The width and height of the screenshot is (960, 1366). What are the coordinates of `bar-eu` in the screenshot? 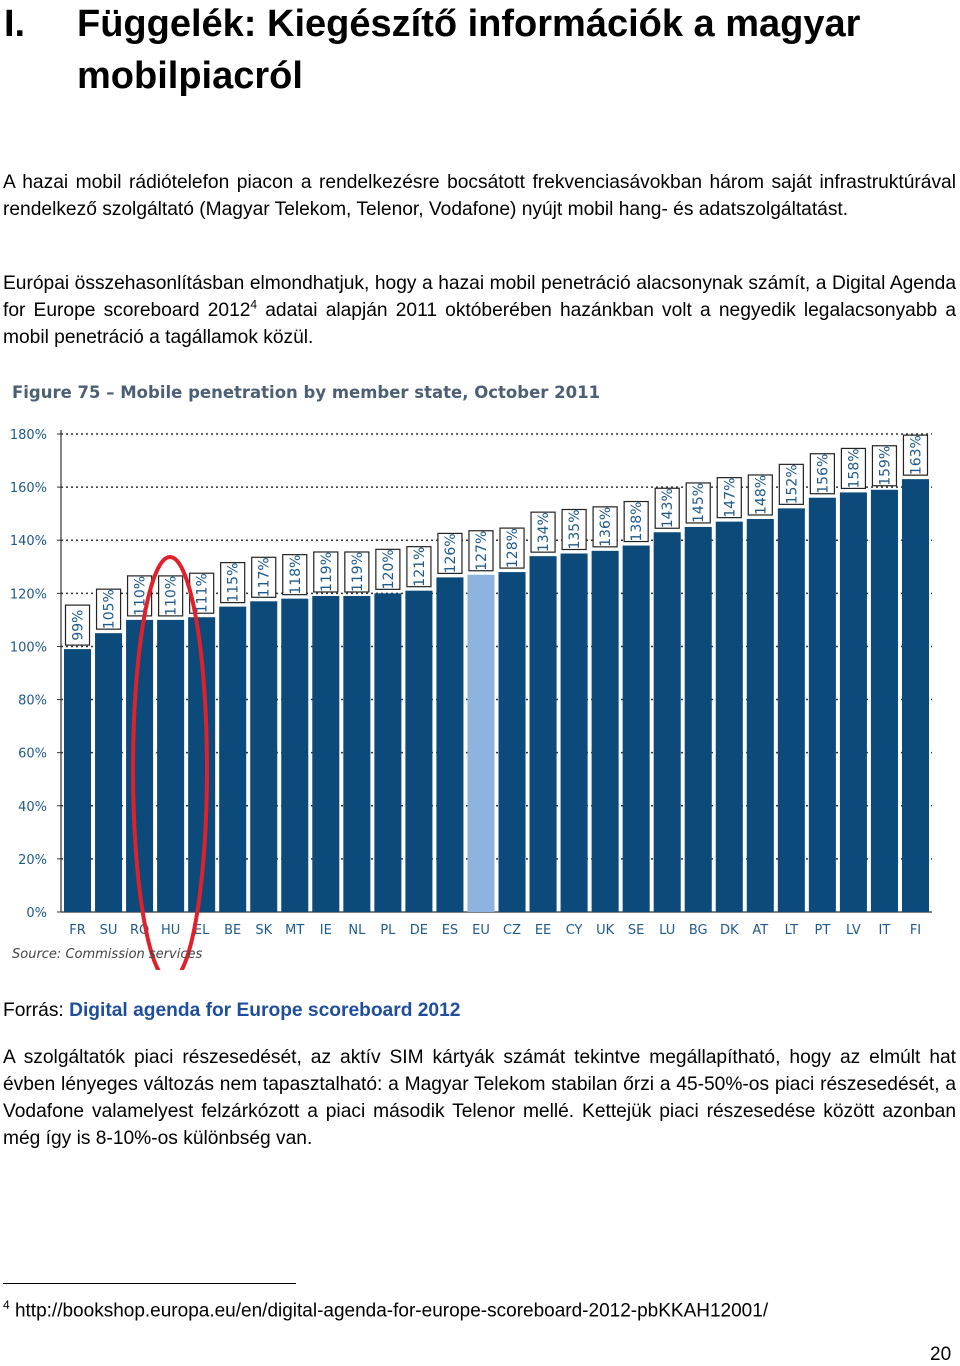 It's located at (481, 743).